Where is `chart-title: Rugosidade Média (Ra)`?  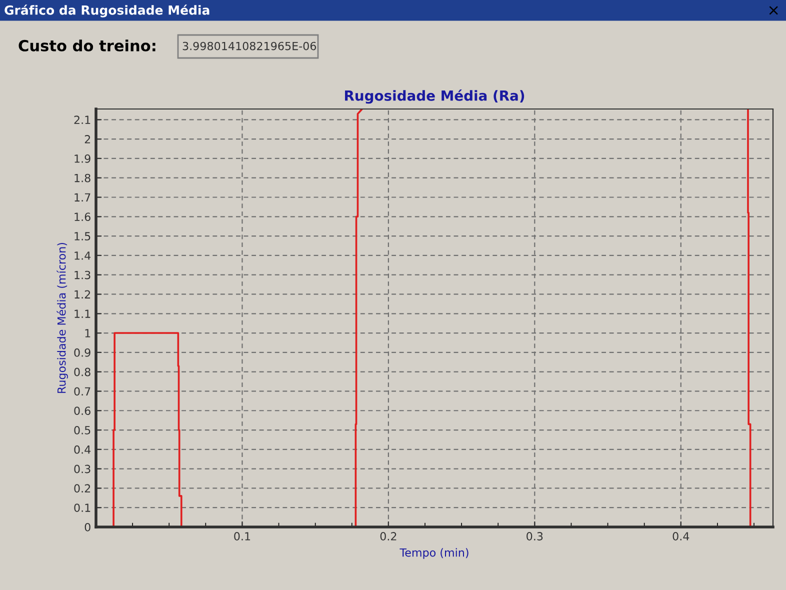 chart-title: Rugosidade Média (Ra) is located at coordinates (434, 97).